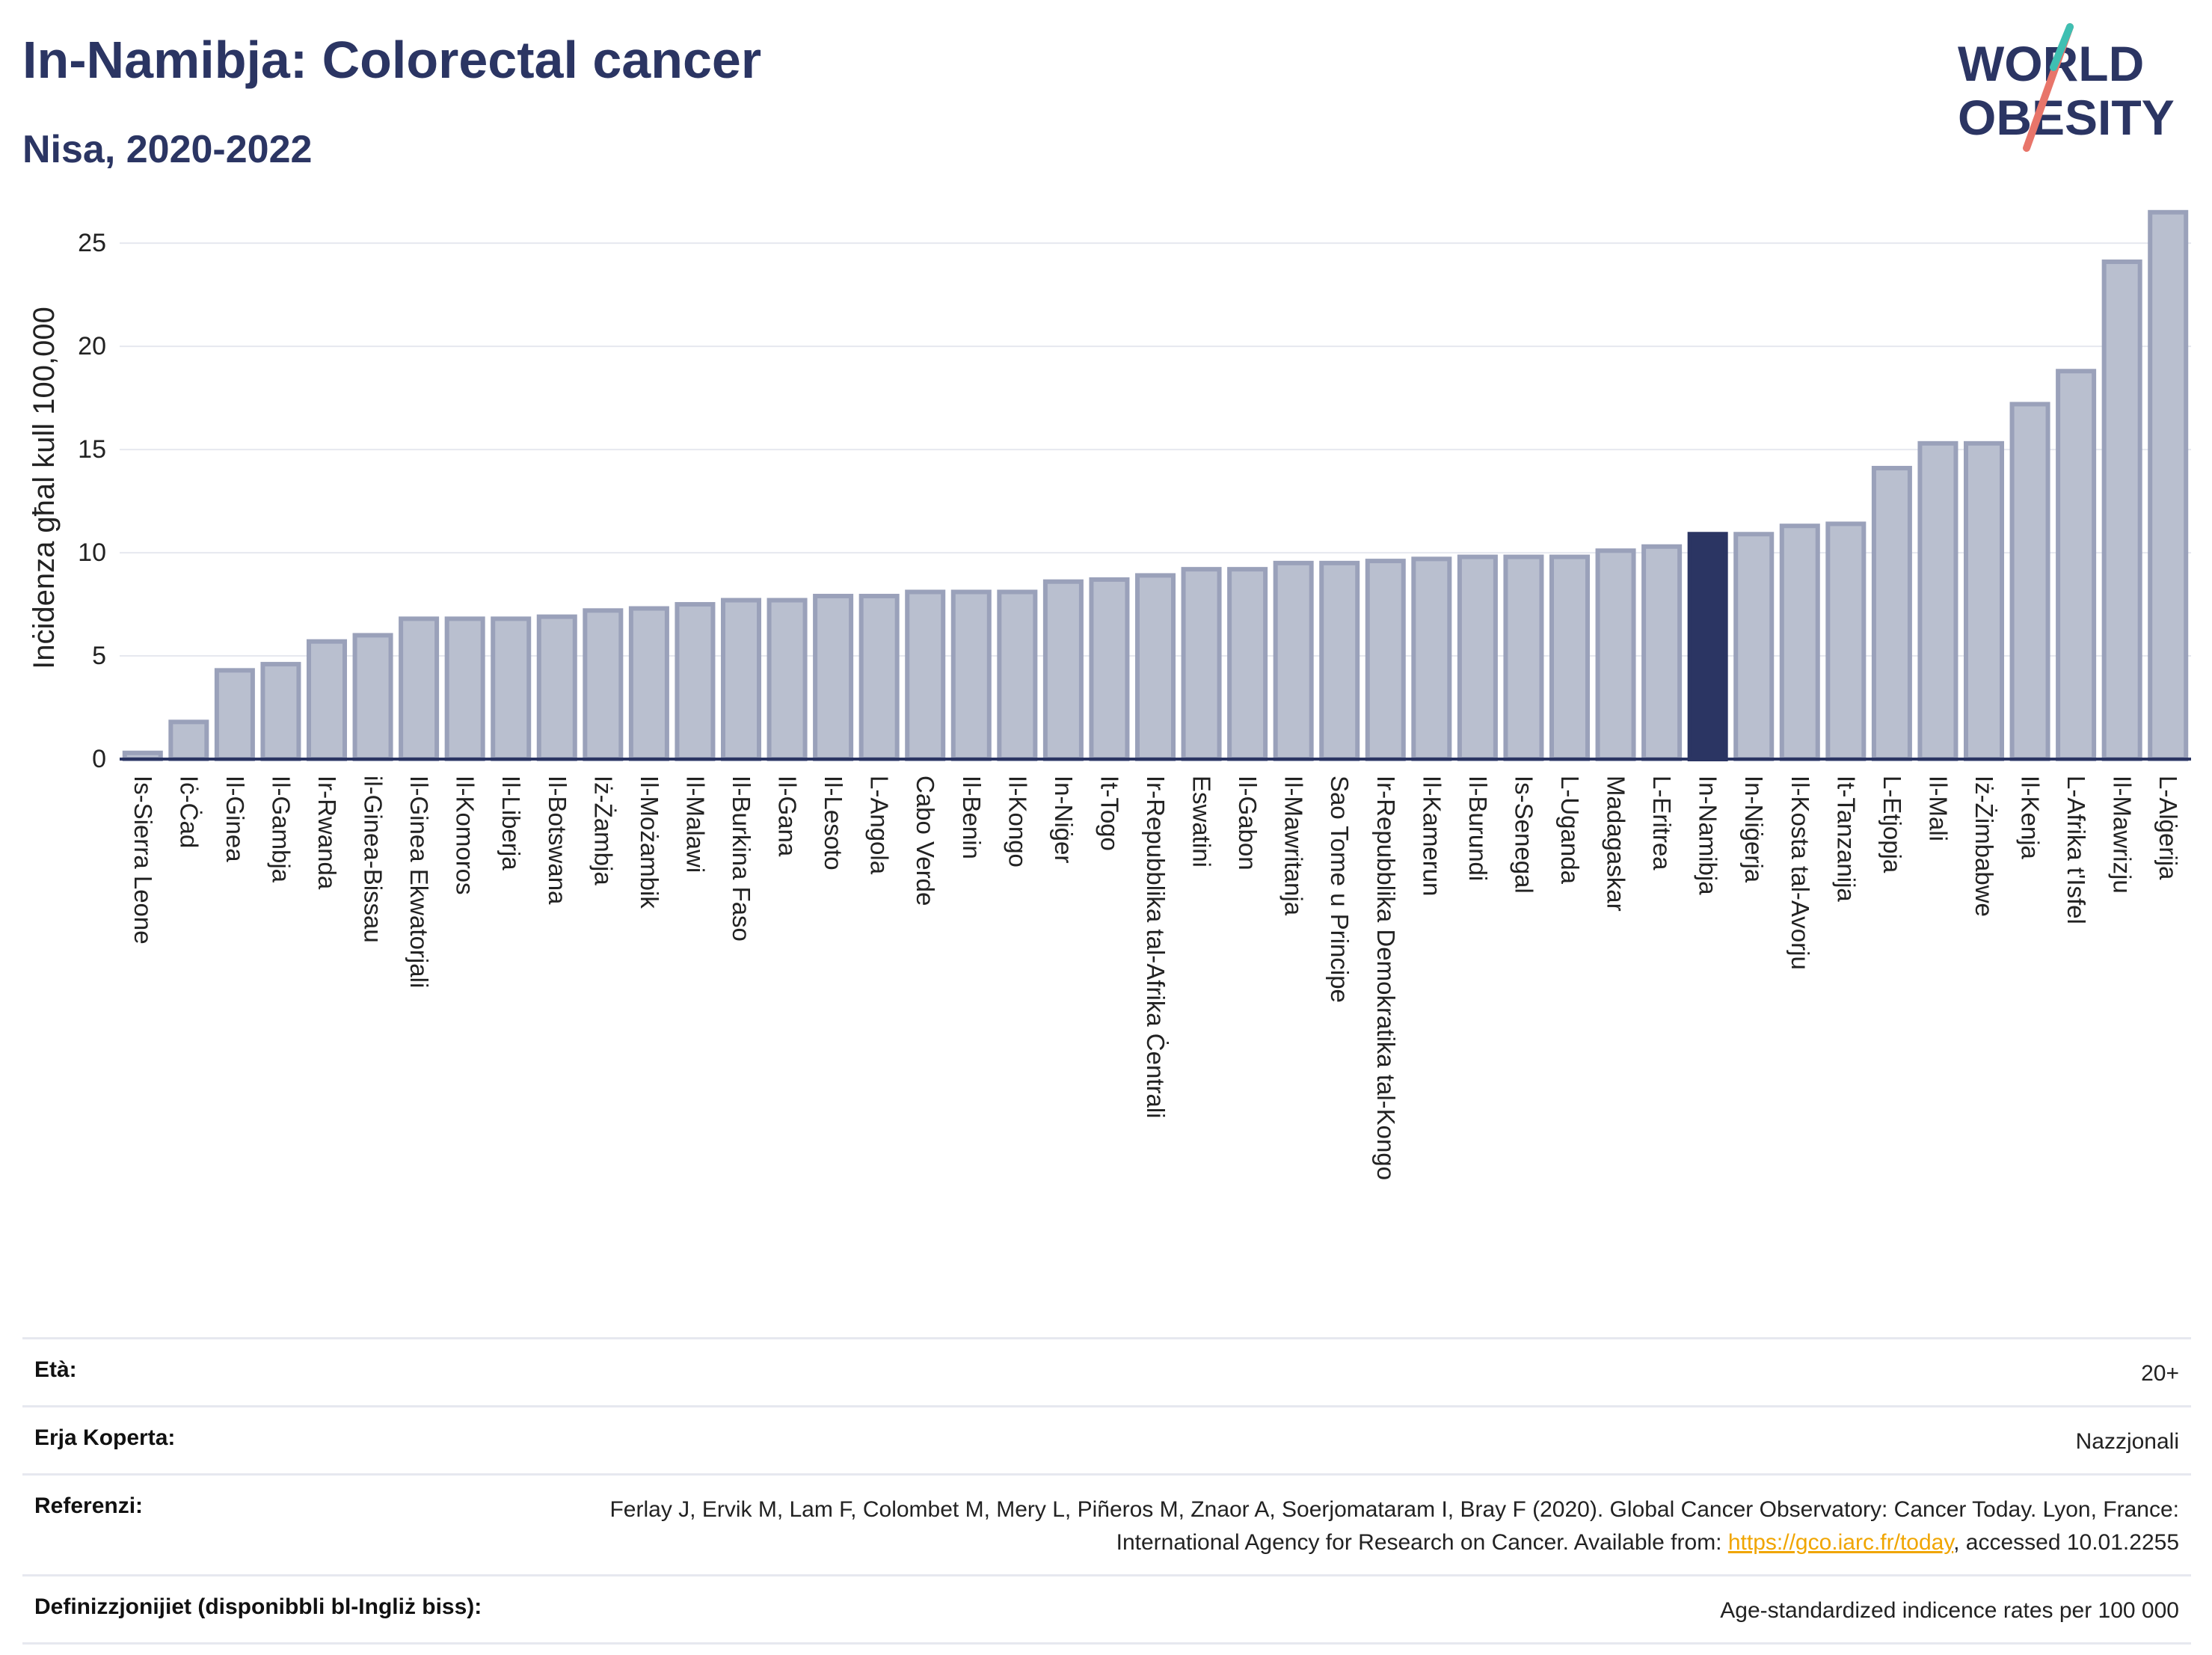 The width and height of the screenshot is (2212, 1655). Describe the element at coordinates (972, 817) in the screenshot. I see `x-tick-label: Il-Benin` at that location.